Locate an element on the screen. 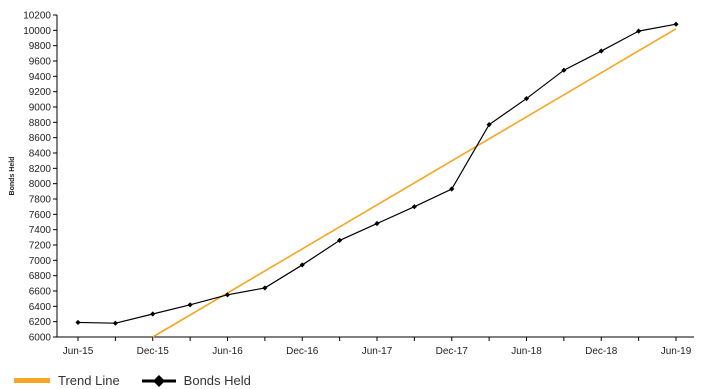 The image size is (702, 389). x-tick-label: Jun-17 is located at coordinates (377, 351).